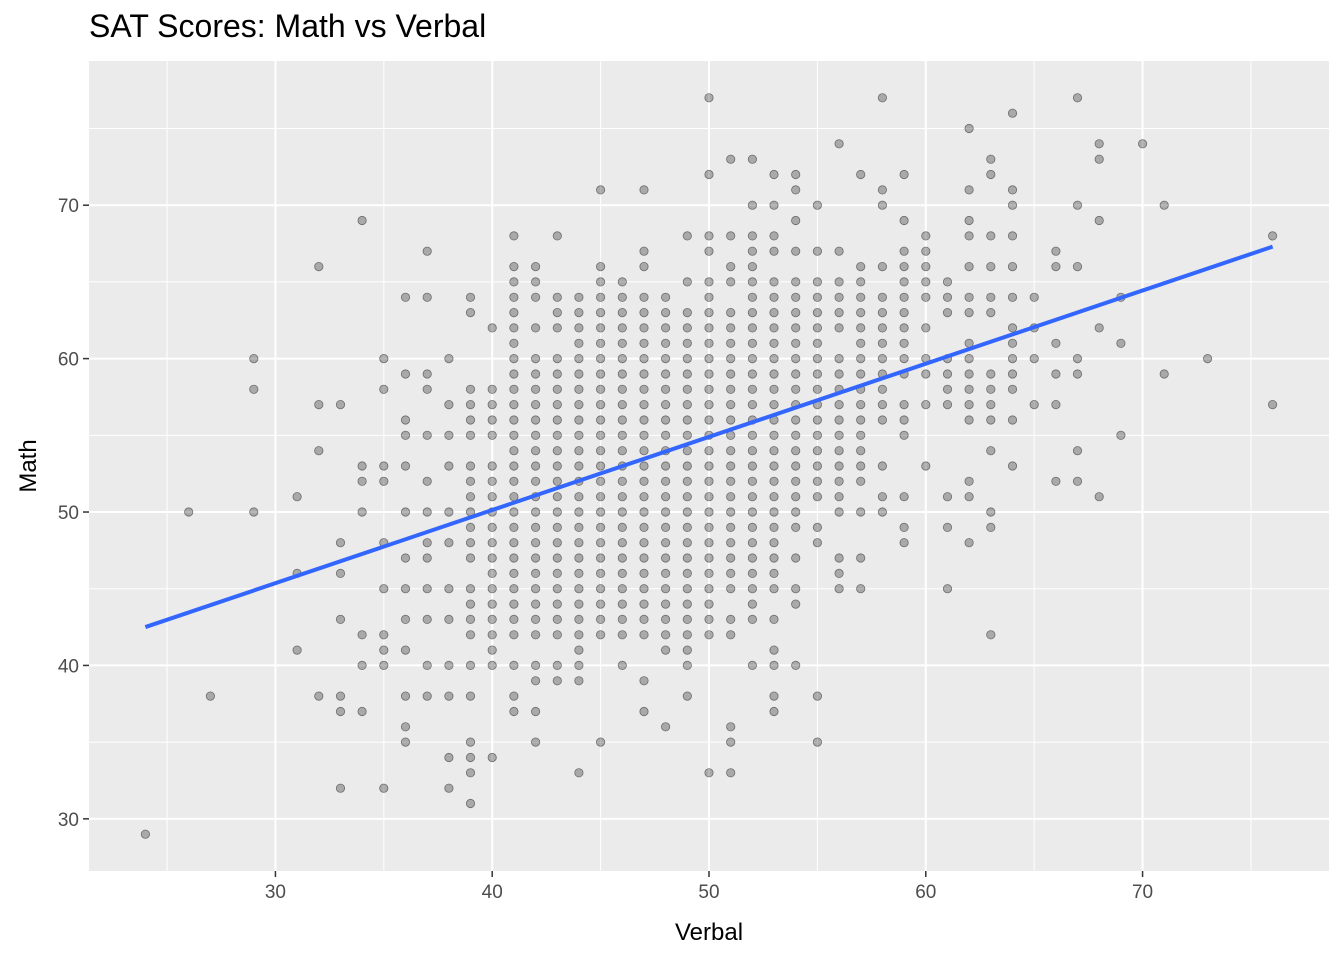 Image resolution: width=1344 pixels, height=960 pixels. I want to click on y-tick-label: 30, so click(68, 820).